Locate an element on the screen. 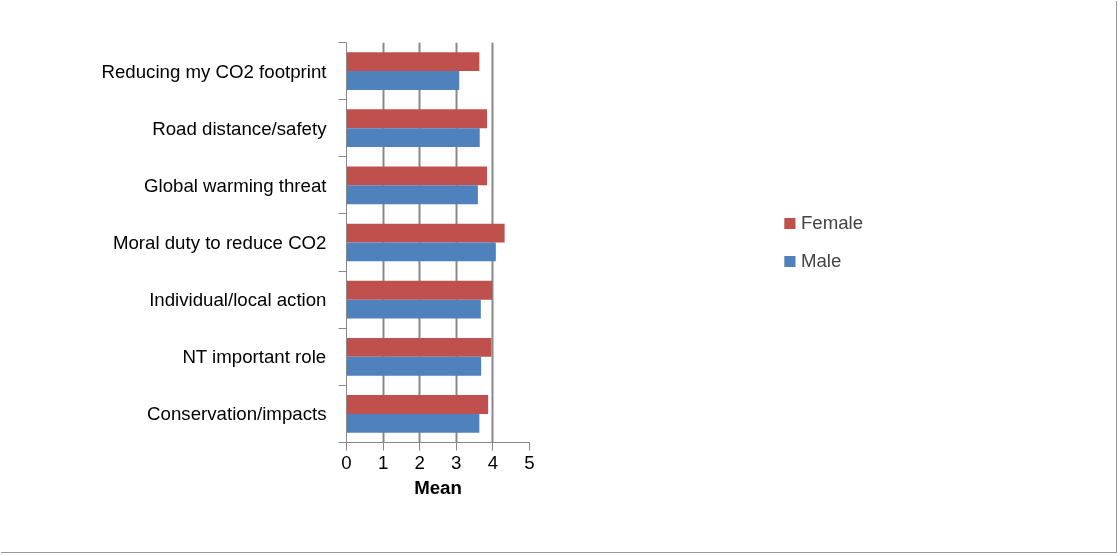 The image size is (1120, 556). y-tick-label: Individual/local action is located at coordinates (238, 300).